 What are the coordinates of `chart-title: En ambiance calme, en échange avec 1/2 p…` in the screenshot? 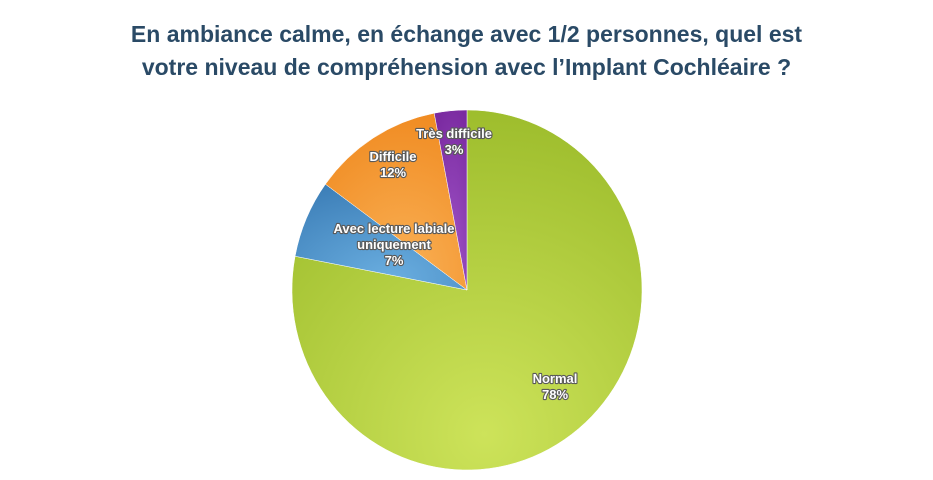 It's located at (466, 51).